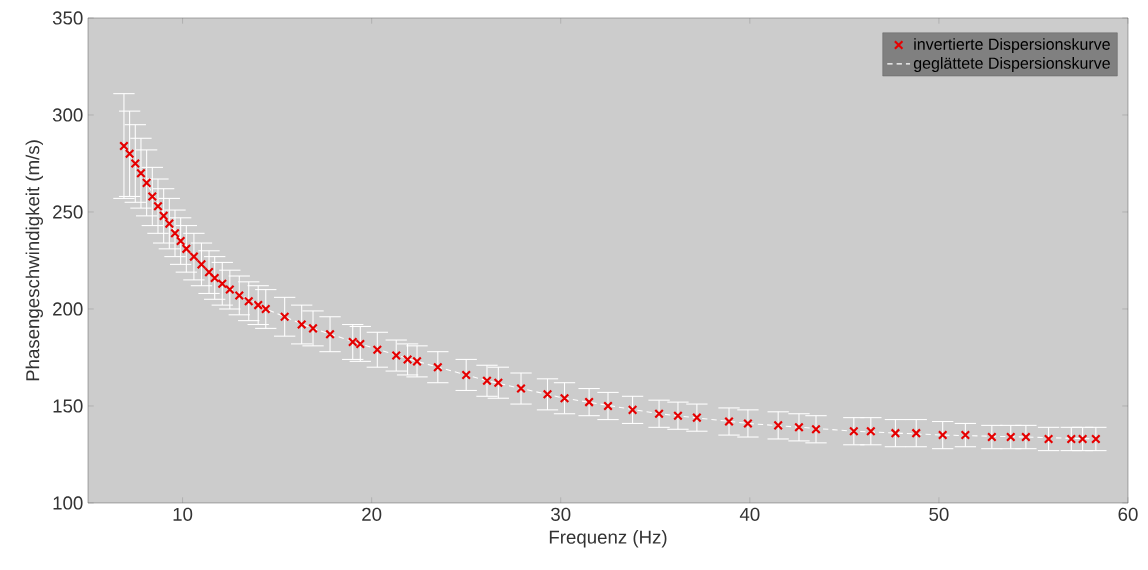  I want to click on y-tick-label: 100, so click(68, 503).